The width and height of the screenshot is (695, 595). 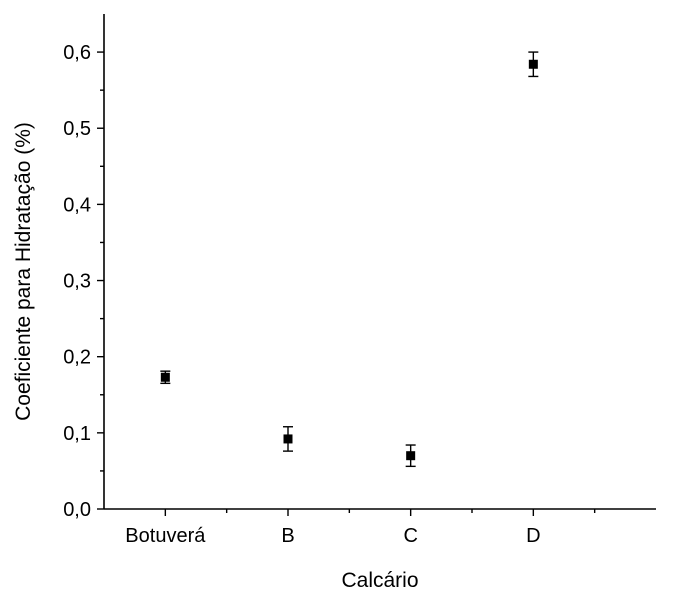 What do you see at coordinates (410, 536) in the screenshot?
I see `x-tick-label: C` at bounding box center [410, 536].